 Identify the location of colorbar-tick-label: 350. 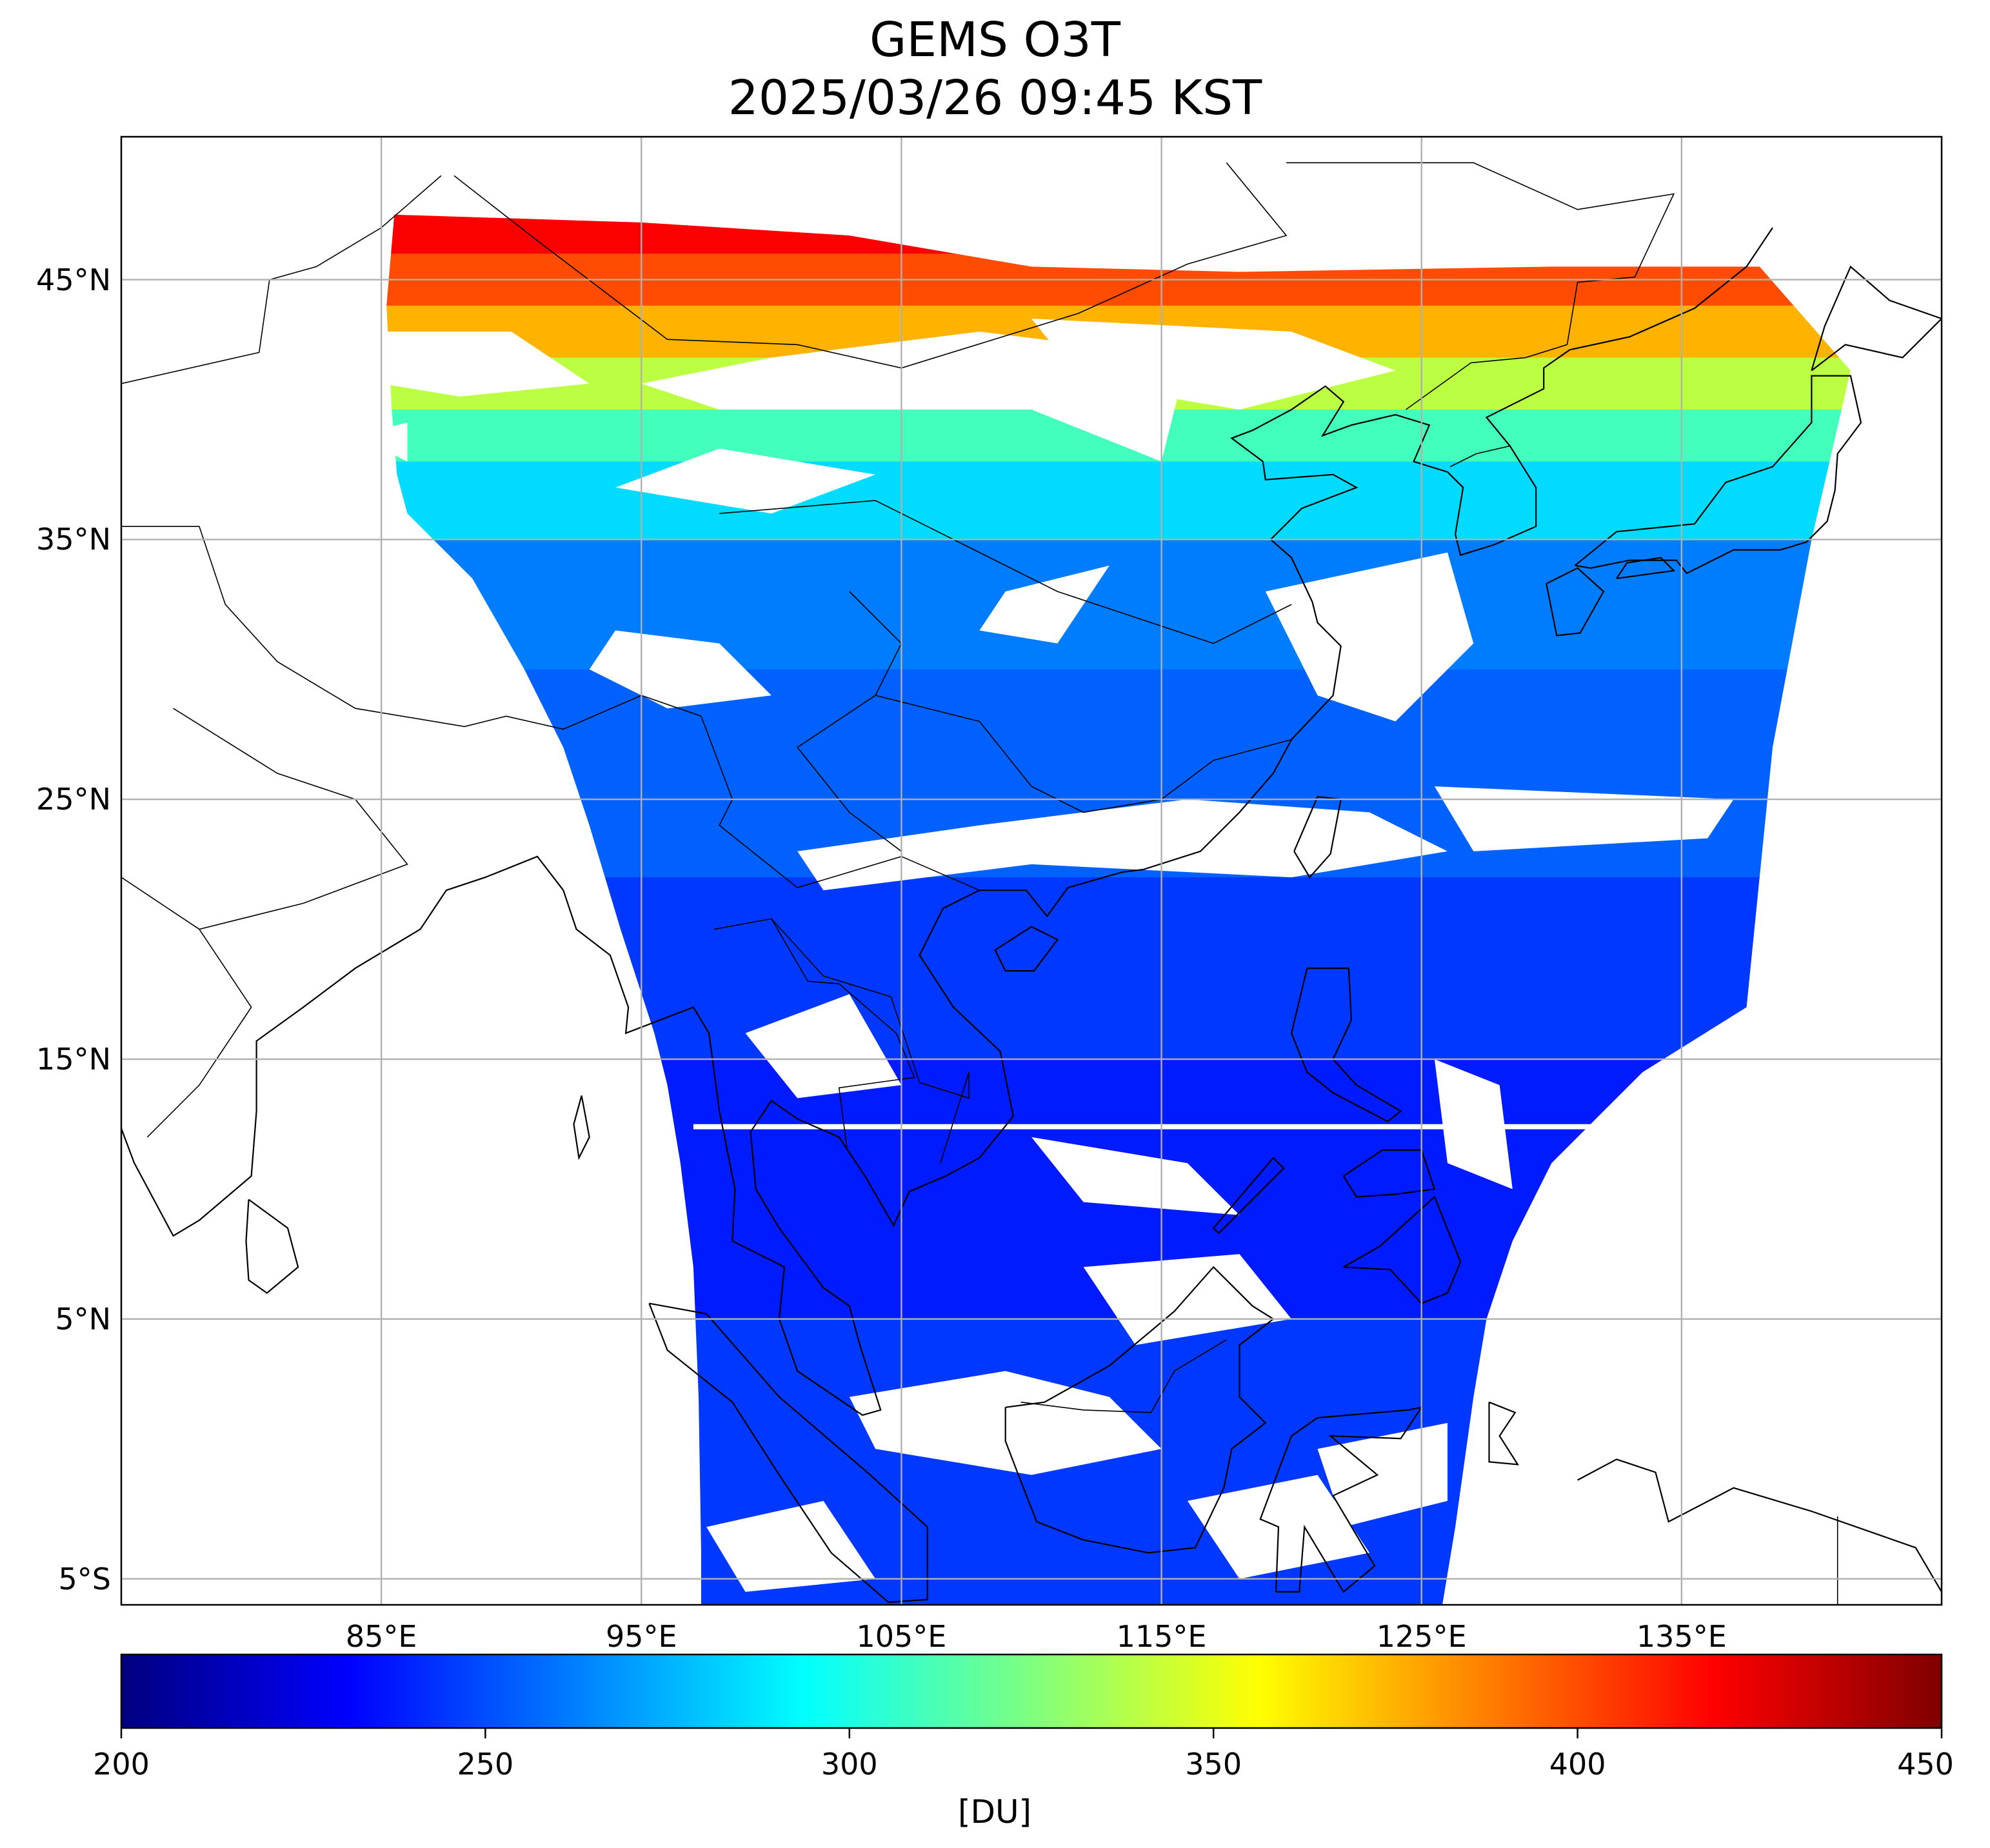
(1213, 1764).